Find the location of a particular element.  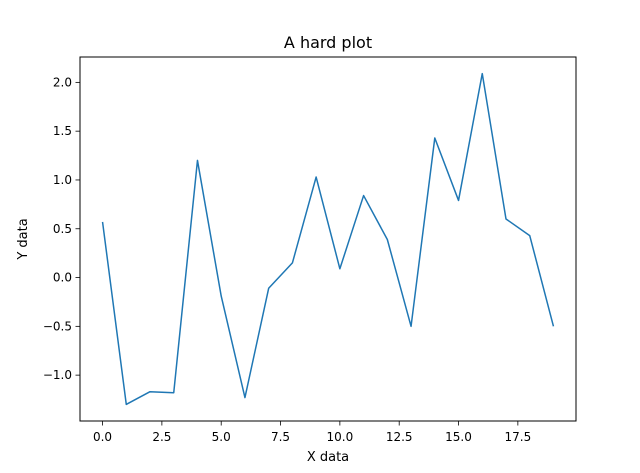

x-tick-label: 2.5 is located at coordinates (161, 437).